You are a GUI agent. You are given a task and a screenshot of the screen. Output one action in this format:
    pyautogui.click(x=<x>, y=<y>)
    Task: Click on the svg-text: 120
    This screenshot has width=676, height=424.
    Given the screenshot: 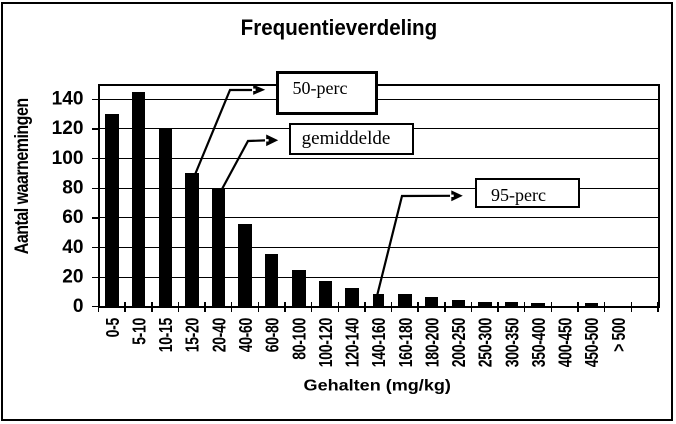 What is the action you would take?
    pyautogui.click(x=68, y=128)
    